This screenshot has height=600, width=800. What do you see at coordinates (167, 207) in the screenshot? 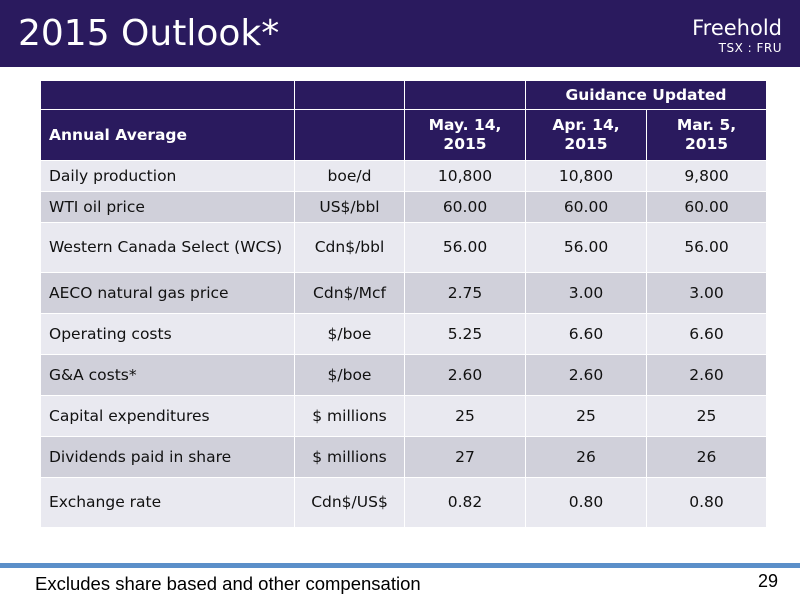
I see `row-label: WTI oil price` at bounding box center [167, 207].